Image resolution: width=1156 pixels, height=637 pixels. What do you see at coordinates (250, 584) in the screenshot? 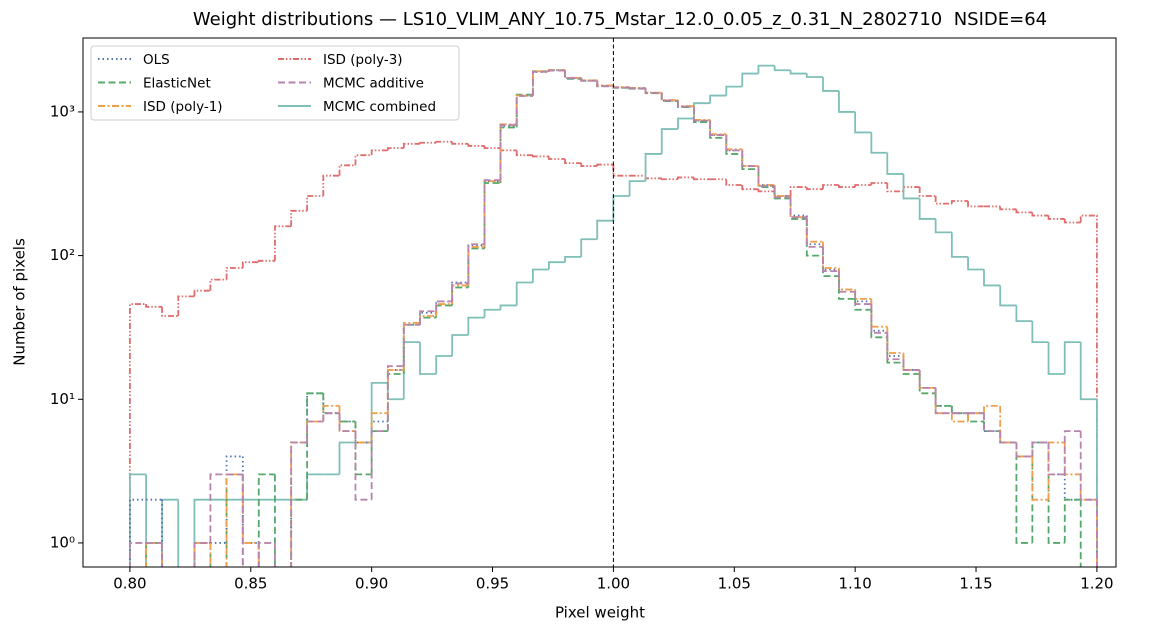
I see `x-tick-label: 0.85` at bounding box center [250, 584].